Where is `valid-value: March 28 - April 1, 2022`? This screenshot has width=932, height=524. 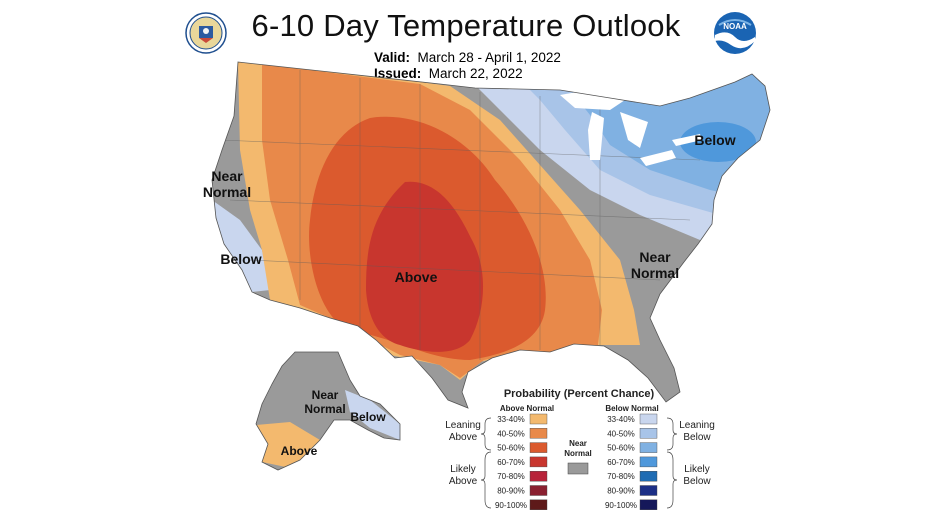 valid-value: March 28 - April 1, 2022 is located at coordinates (489, 57).